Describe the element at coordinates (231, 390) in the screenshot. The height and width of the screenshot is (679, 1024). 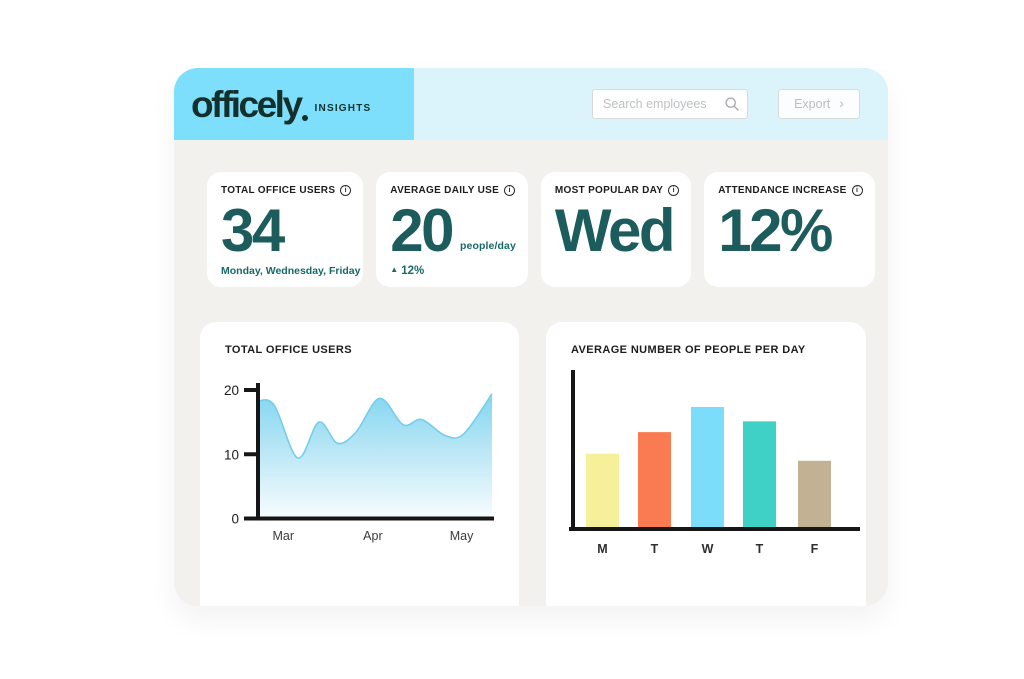
I see `svg-text: 20` at that location.